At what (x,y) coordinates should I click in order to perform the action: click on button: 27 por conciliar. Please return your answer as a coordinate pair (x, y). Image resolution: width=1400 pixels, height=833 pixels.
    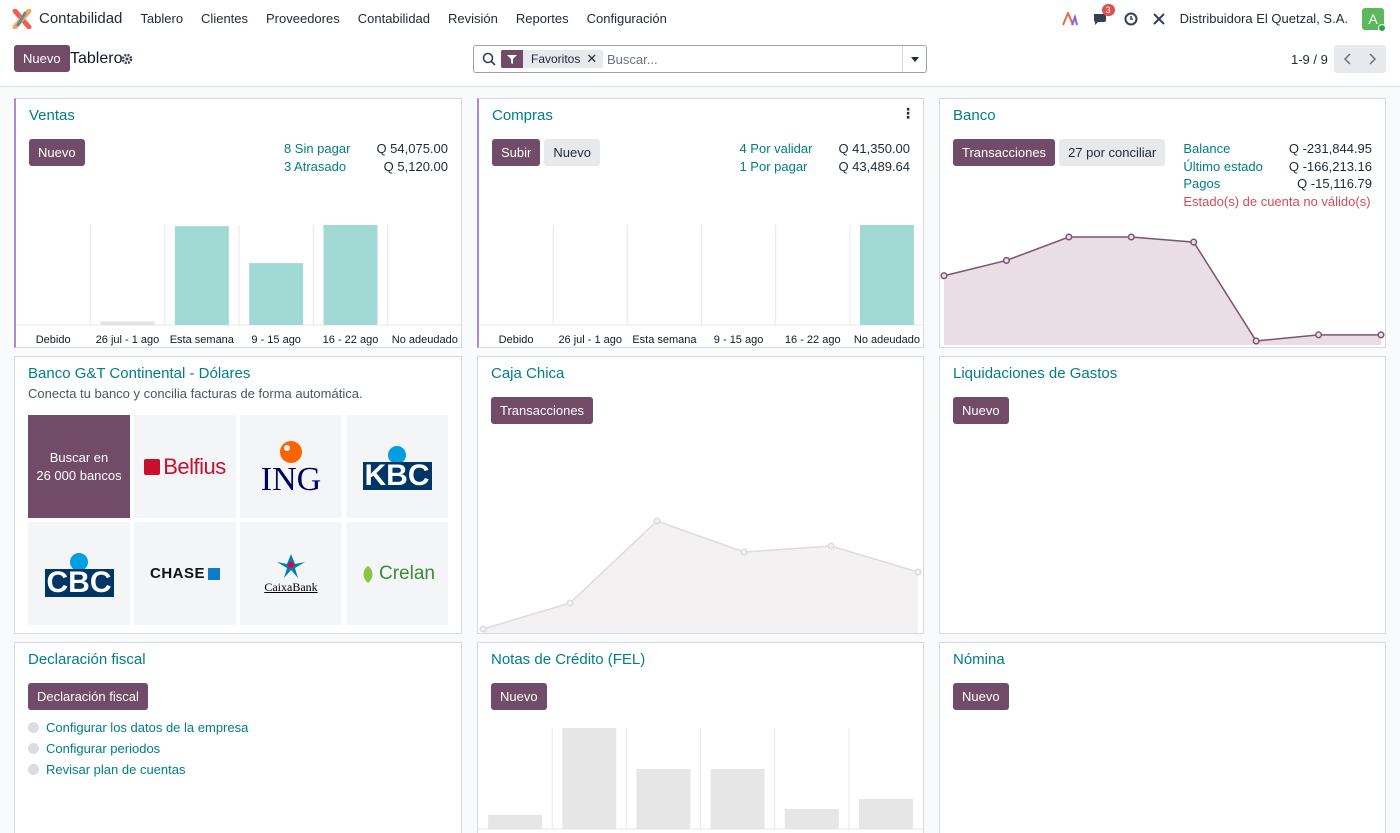
    Looking at the image, I should click on (1112, 152).